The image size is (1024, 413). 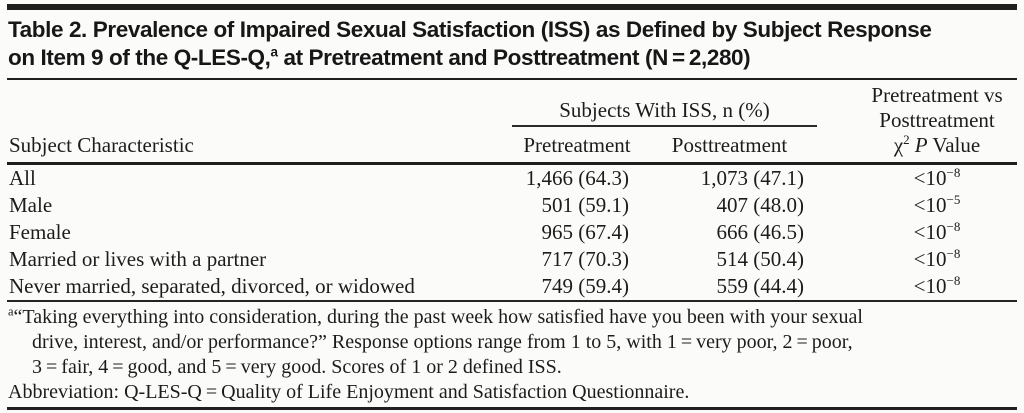 What do you see at coordinates (585, 231) in the screenshot?
I see `pretreatment-value-cell: 965 (67.4)` at bounding box center [585, 231].